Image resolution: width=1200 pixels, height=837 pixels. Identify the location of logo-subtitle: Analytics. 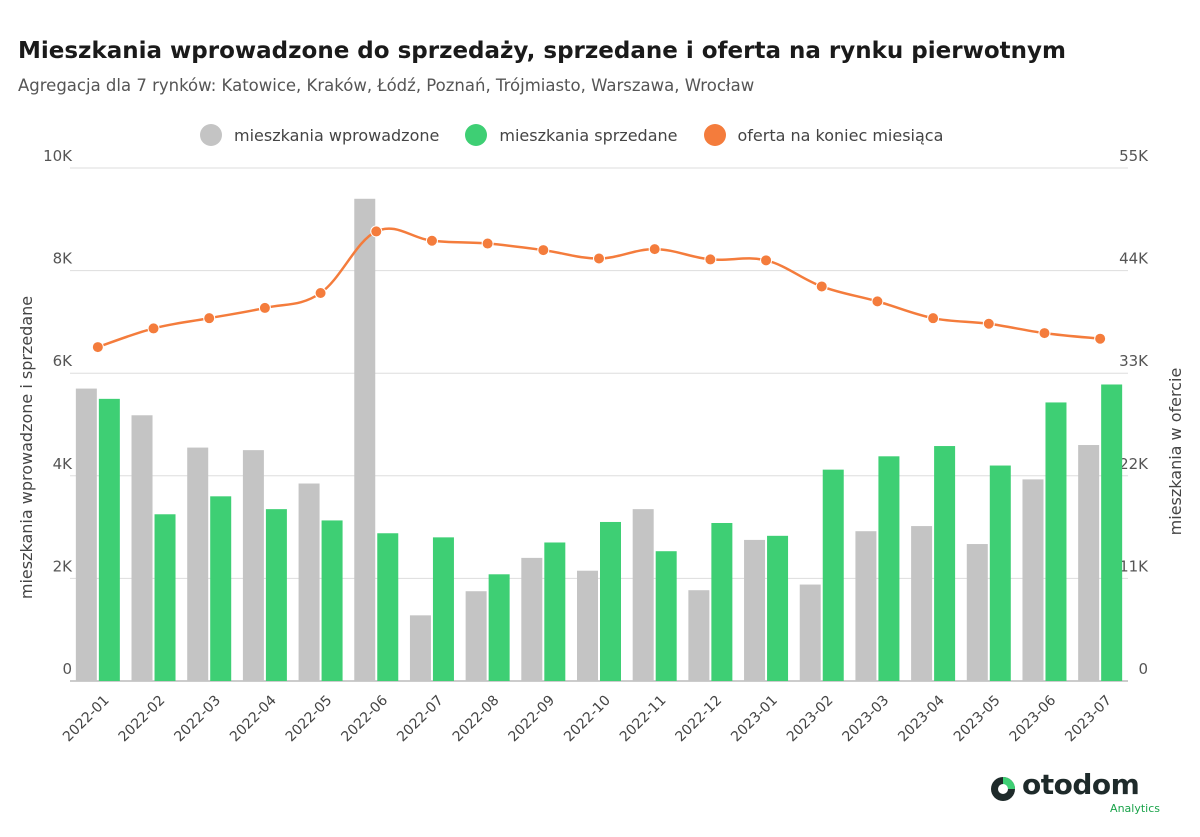
(1135, 808).